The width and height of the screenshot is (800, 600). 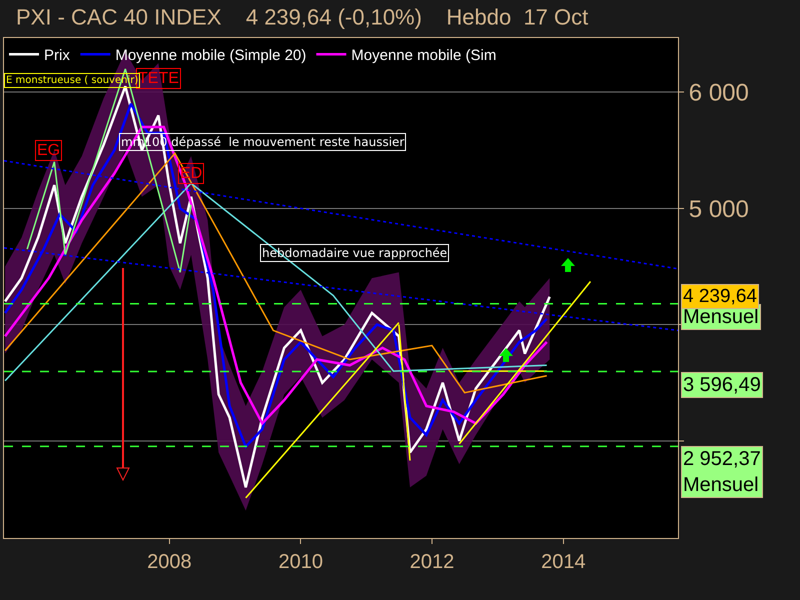 What do you see at coordinates (302, 17) in the screenshot?
I see `chart-title: PXI - CAC 40 INDEX 4 239,64 (-0,10%) Hebdo 17 Oct` at bounding box center [302, 17].